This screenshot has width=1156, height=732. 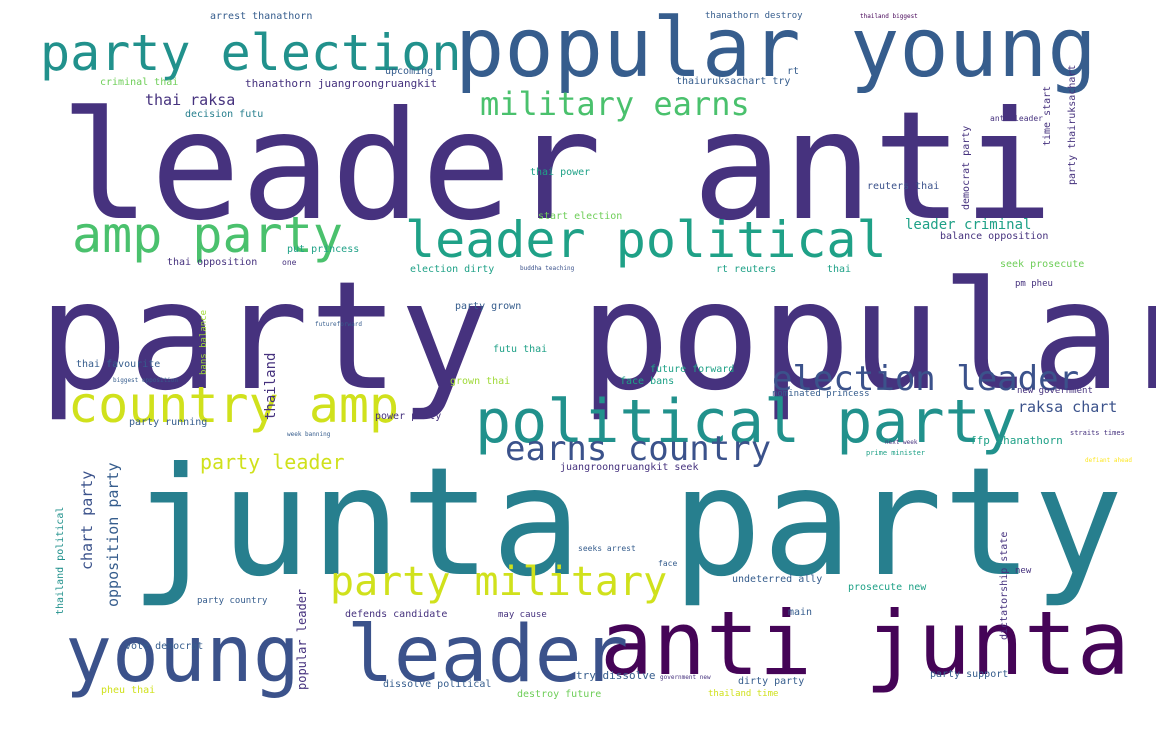 I want to click on word: prime minister, so click(x=896, y=453).